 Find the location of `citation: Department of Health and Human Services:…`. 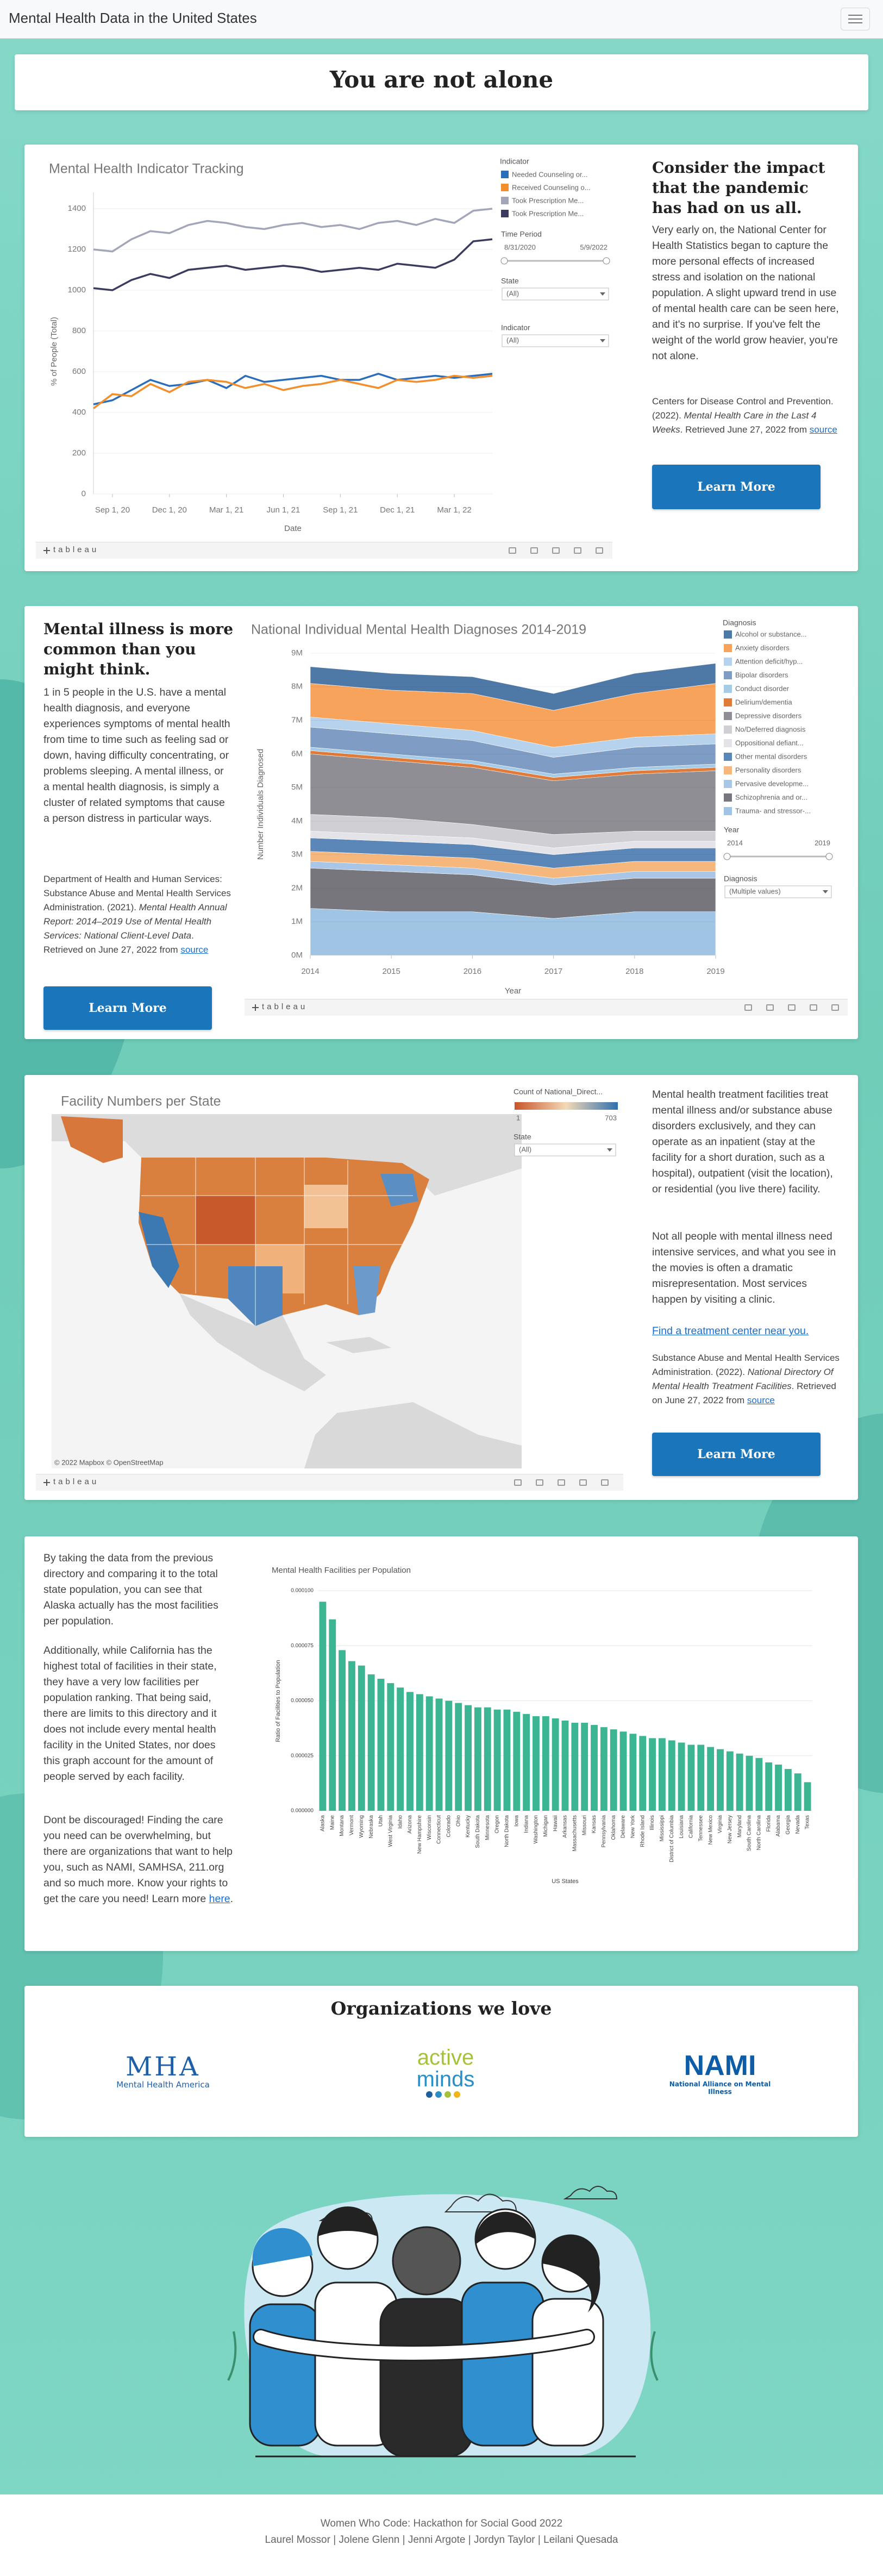

citation: Department of Health and Human Services:… is located at coordinates (137, 914).